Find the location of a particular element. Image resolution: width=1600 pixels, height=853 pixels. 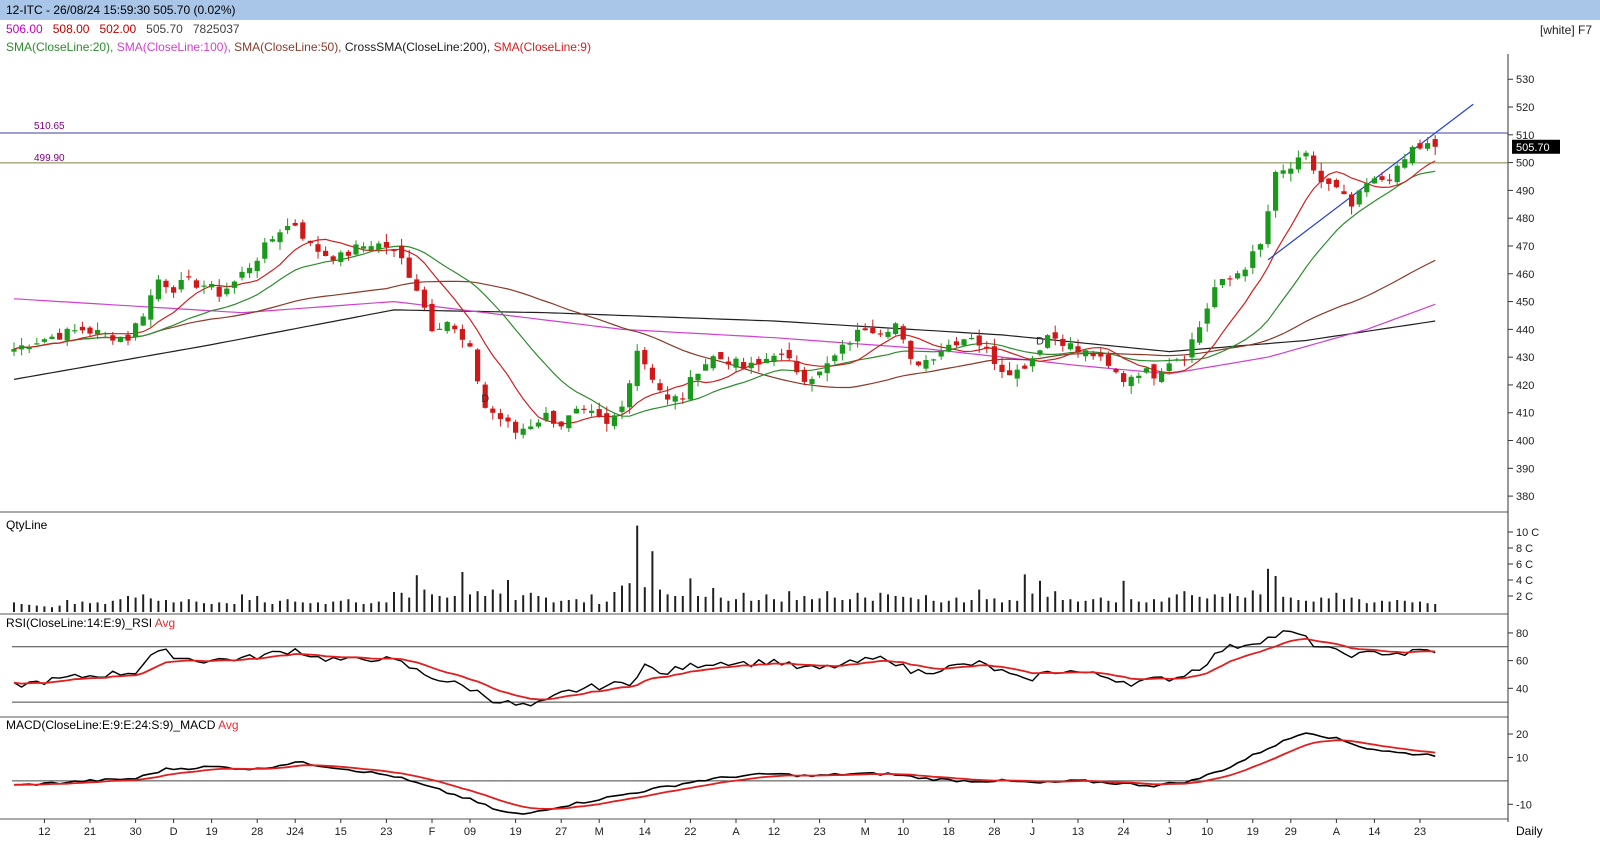

legend-sma20: SMA(CloseLine:20), is located at coordinates (60, 47).